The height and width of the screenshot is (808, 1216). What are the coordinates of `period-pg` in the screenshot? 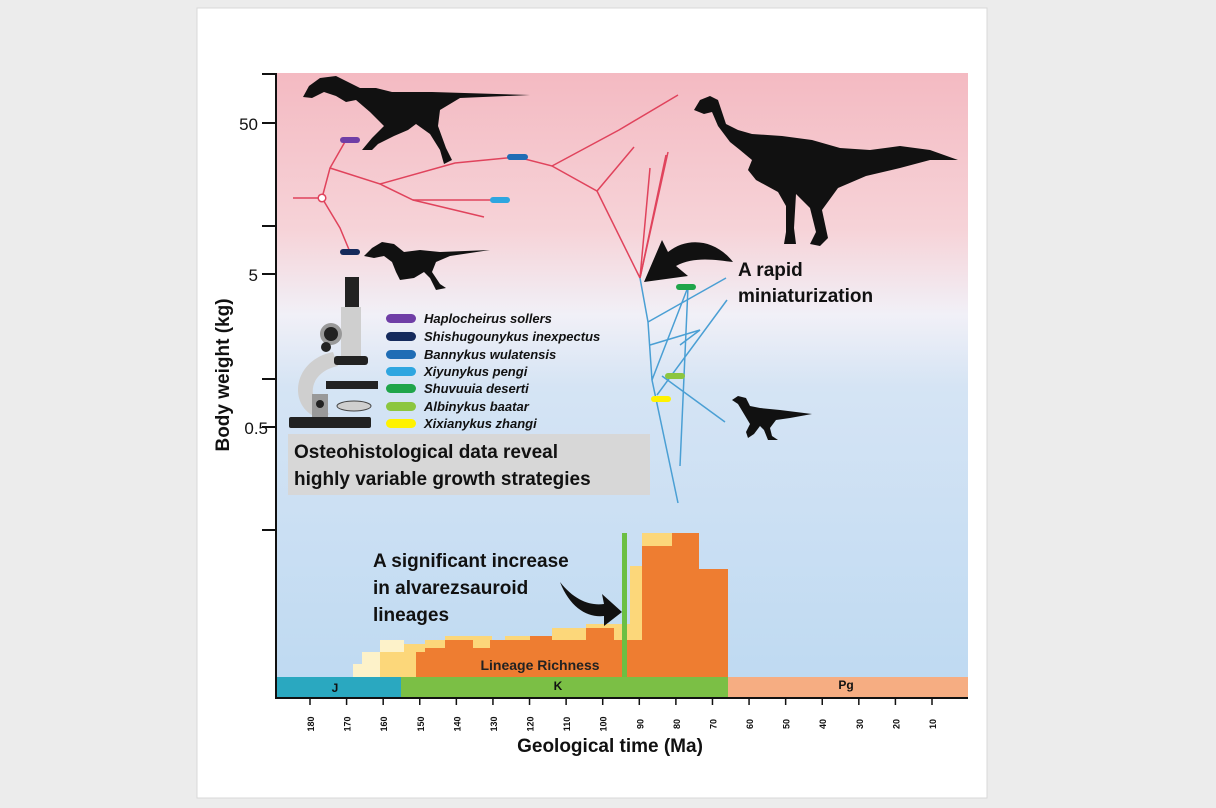 It's located at (848, 687).